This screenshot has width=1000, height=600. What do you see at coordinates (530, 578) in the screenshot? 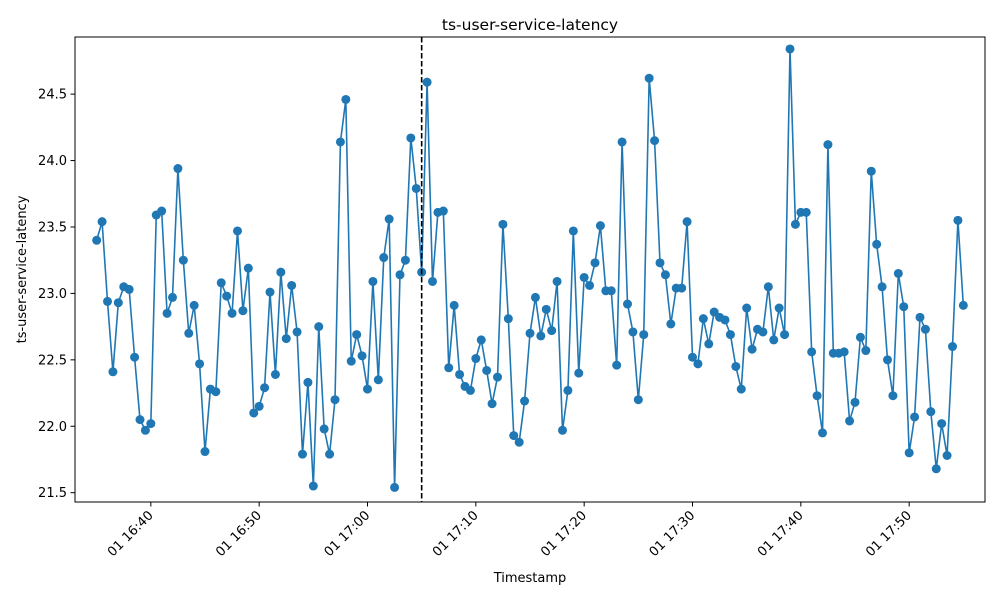
I see `x-axis-title: Timestamp` at bounding box center [530, 578].